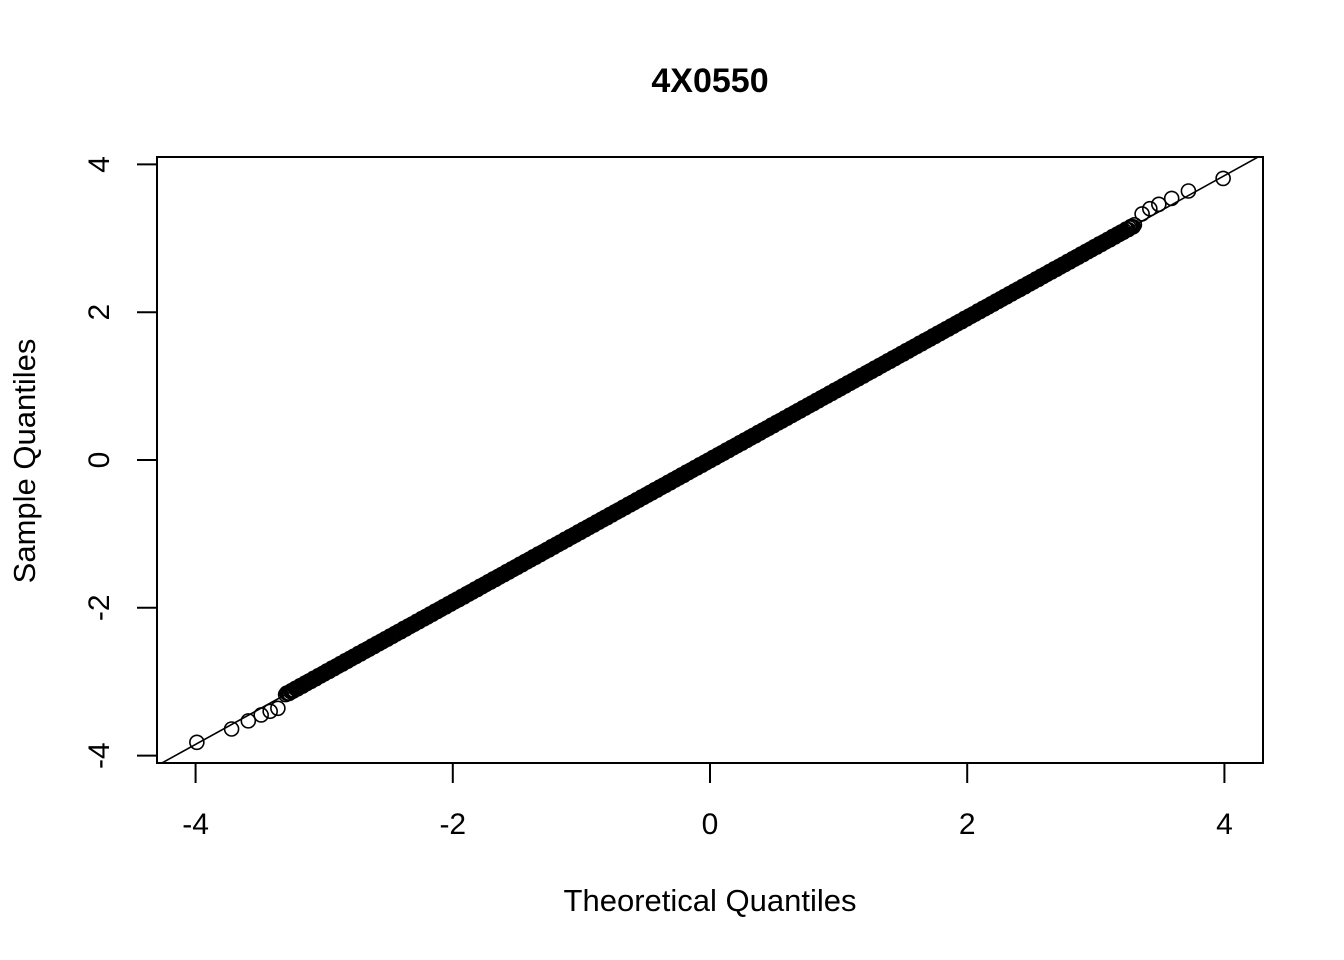 The height and width of the screenshot is (960, 1344). What do you see at coordinates (1224, 824) in the screenshot?
I see `x-tick-label: 4` at bounding box center [1224, 824].